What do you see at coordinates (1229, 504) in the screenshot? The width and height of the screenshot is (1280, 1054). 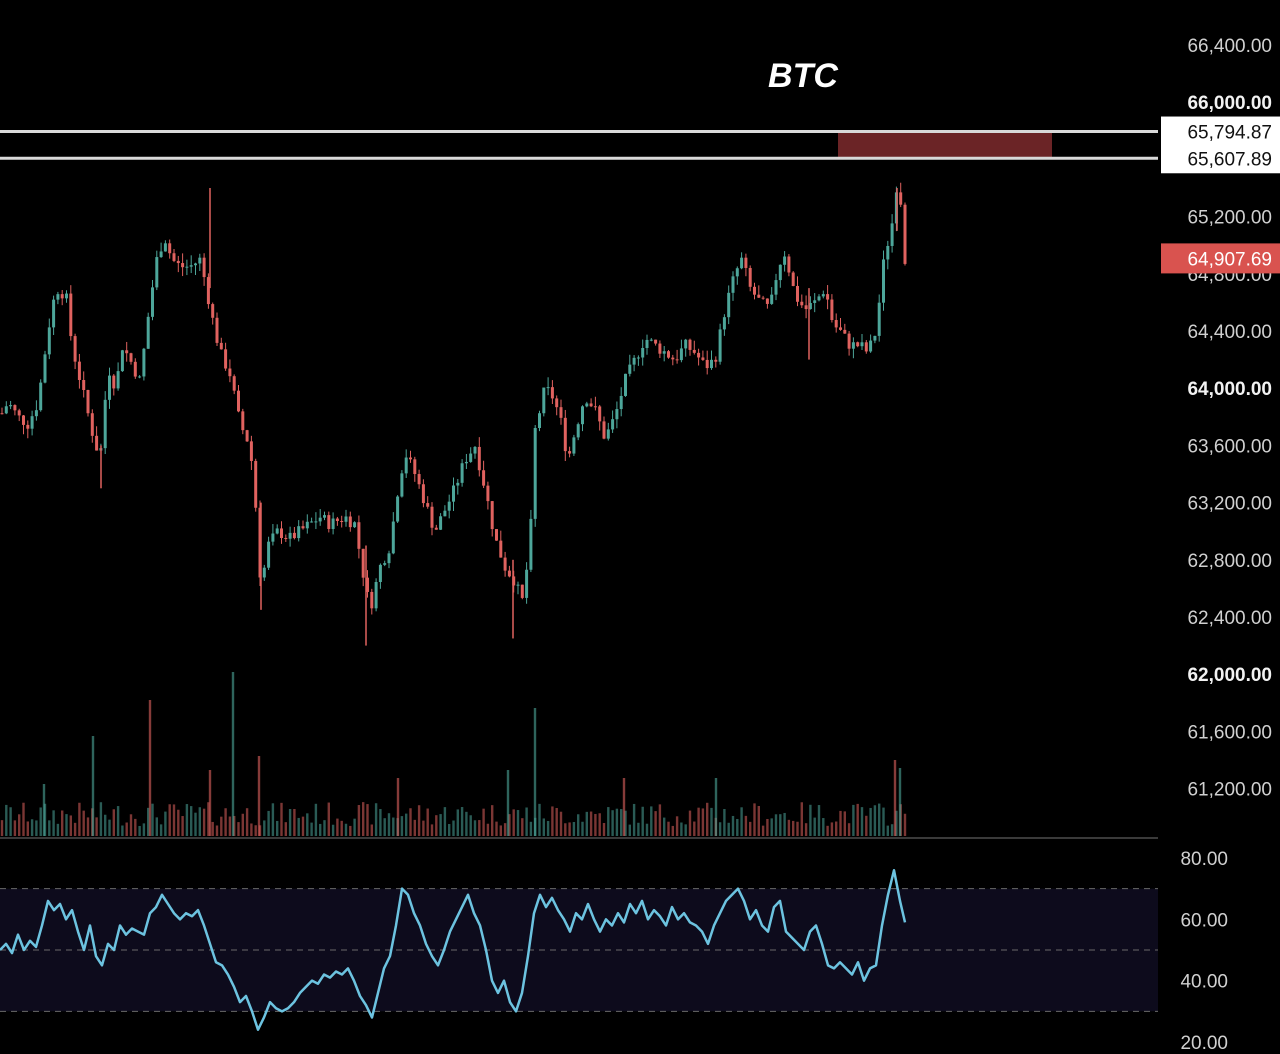 I see `price-axis-tick: 63,200.00` at bounding box center [1229, 504].